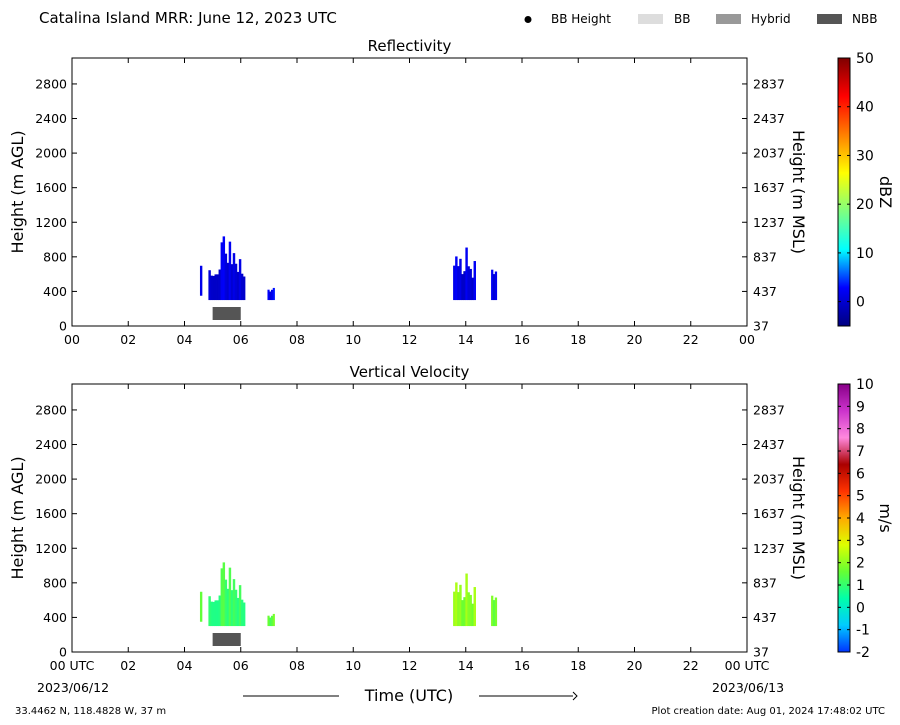 The width and height of the screenshot is (900, 725). What do you see at coordinates (581, 19) in the screenshot?
I see `legend-label: BB Height` at bounding box center [581, 19].